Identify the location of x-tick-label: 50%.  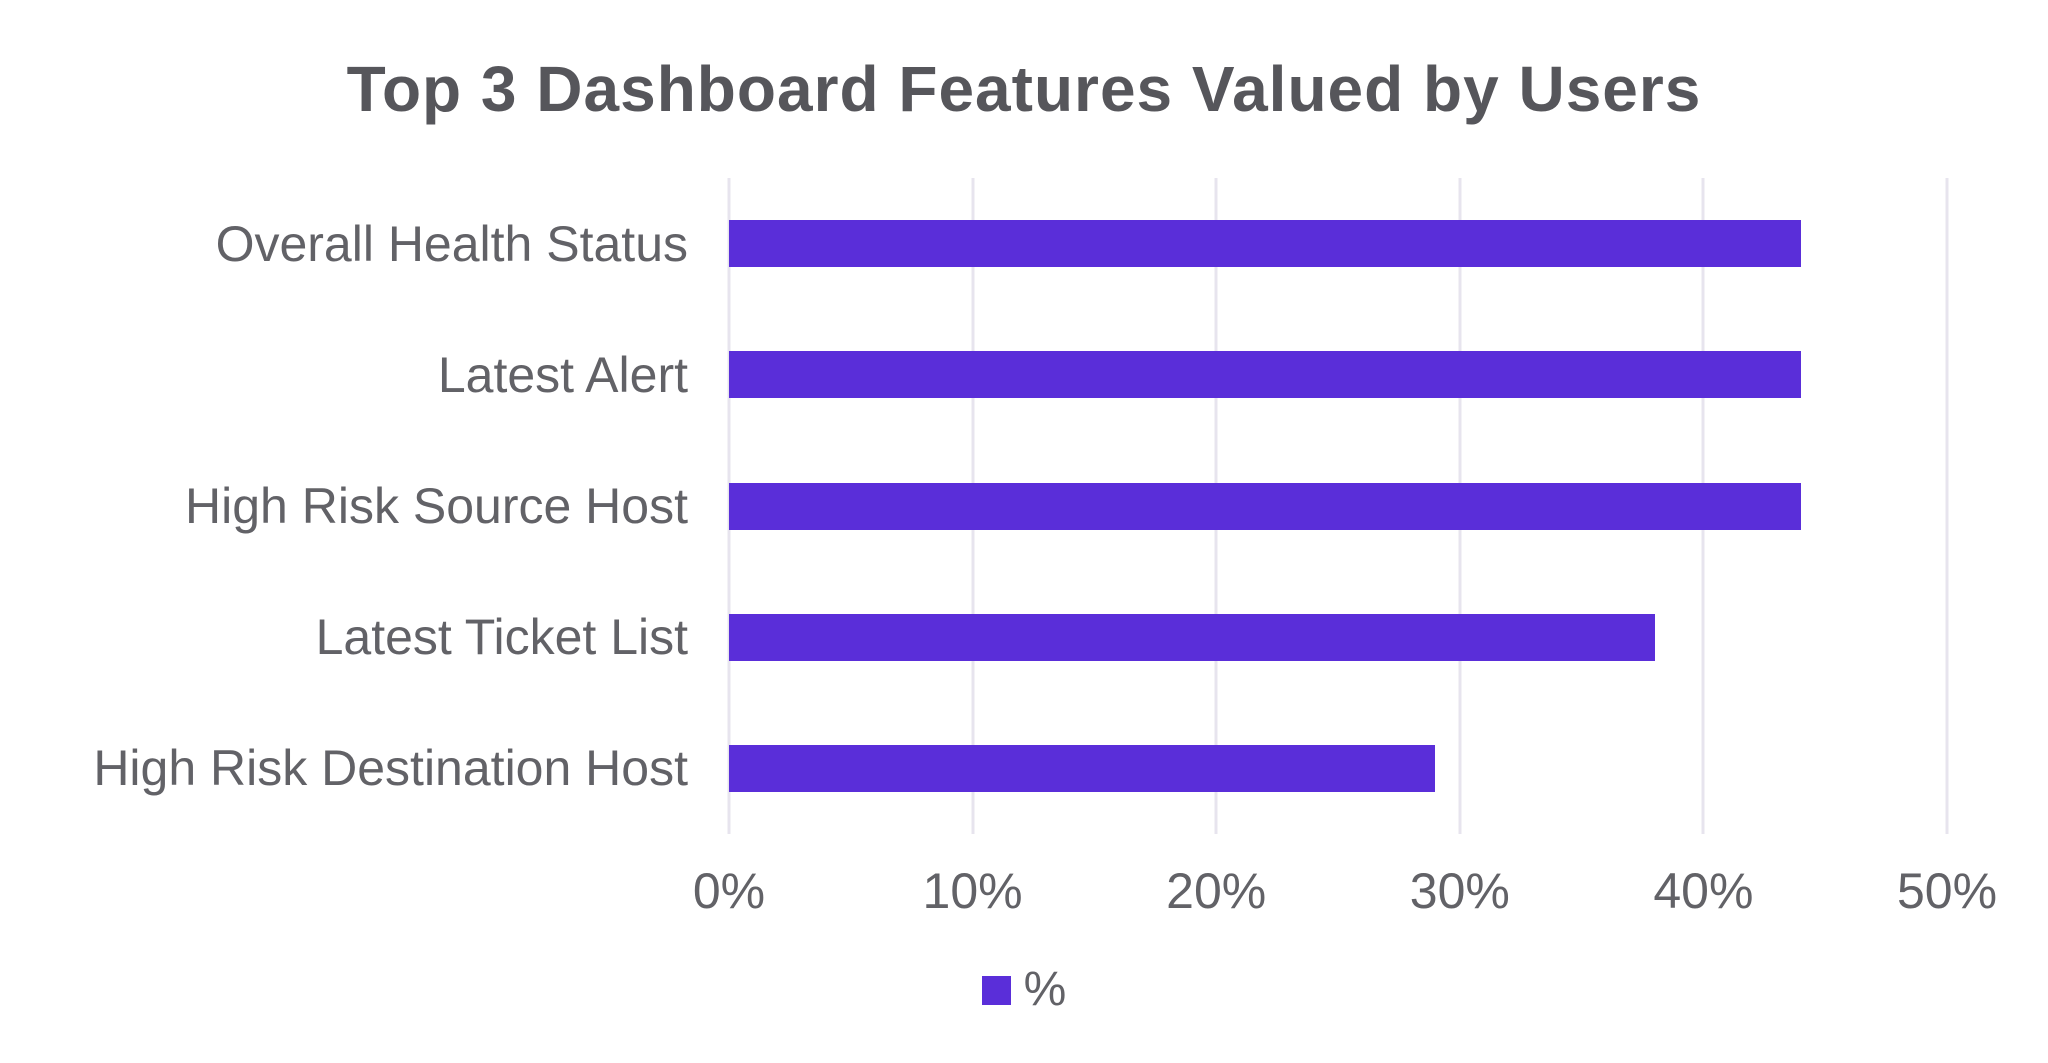
(1947, 891).